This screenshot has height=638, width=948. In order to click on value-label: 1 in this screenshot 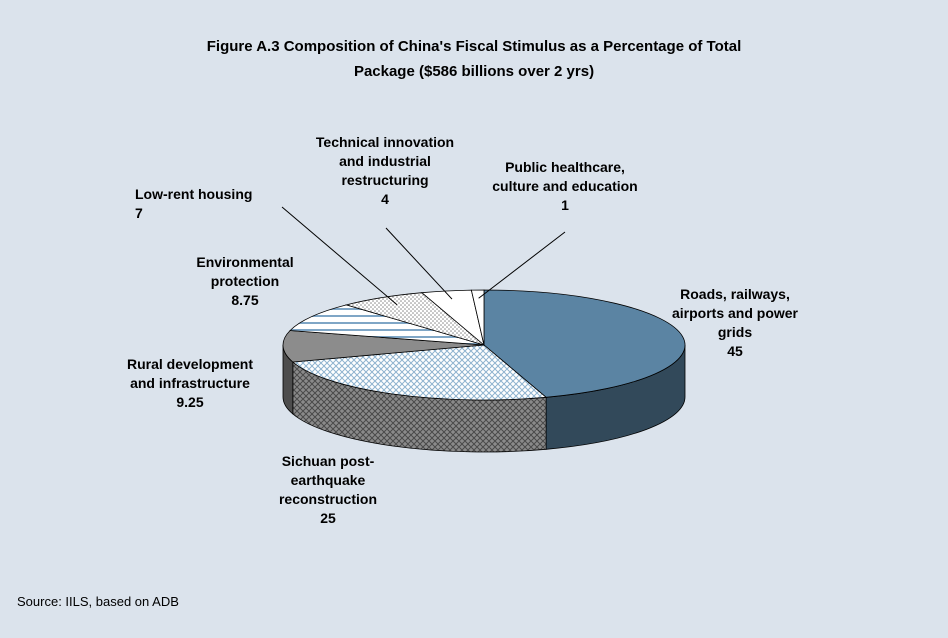, I will do `click(565, 205)`.